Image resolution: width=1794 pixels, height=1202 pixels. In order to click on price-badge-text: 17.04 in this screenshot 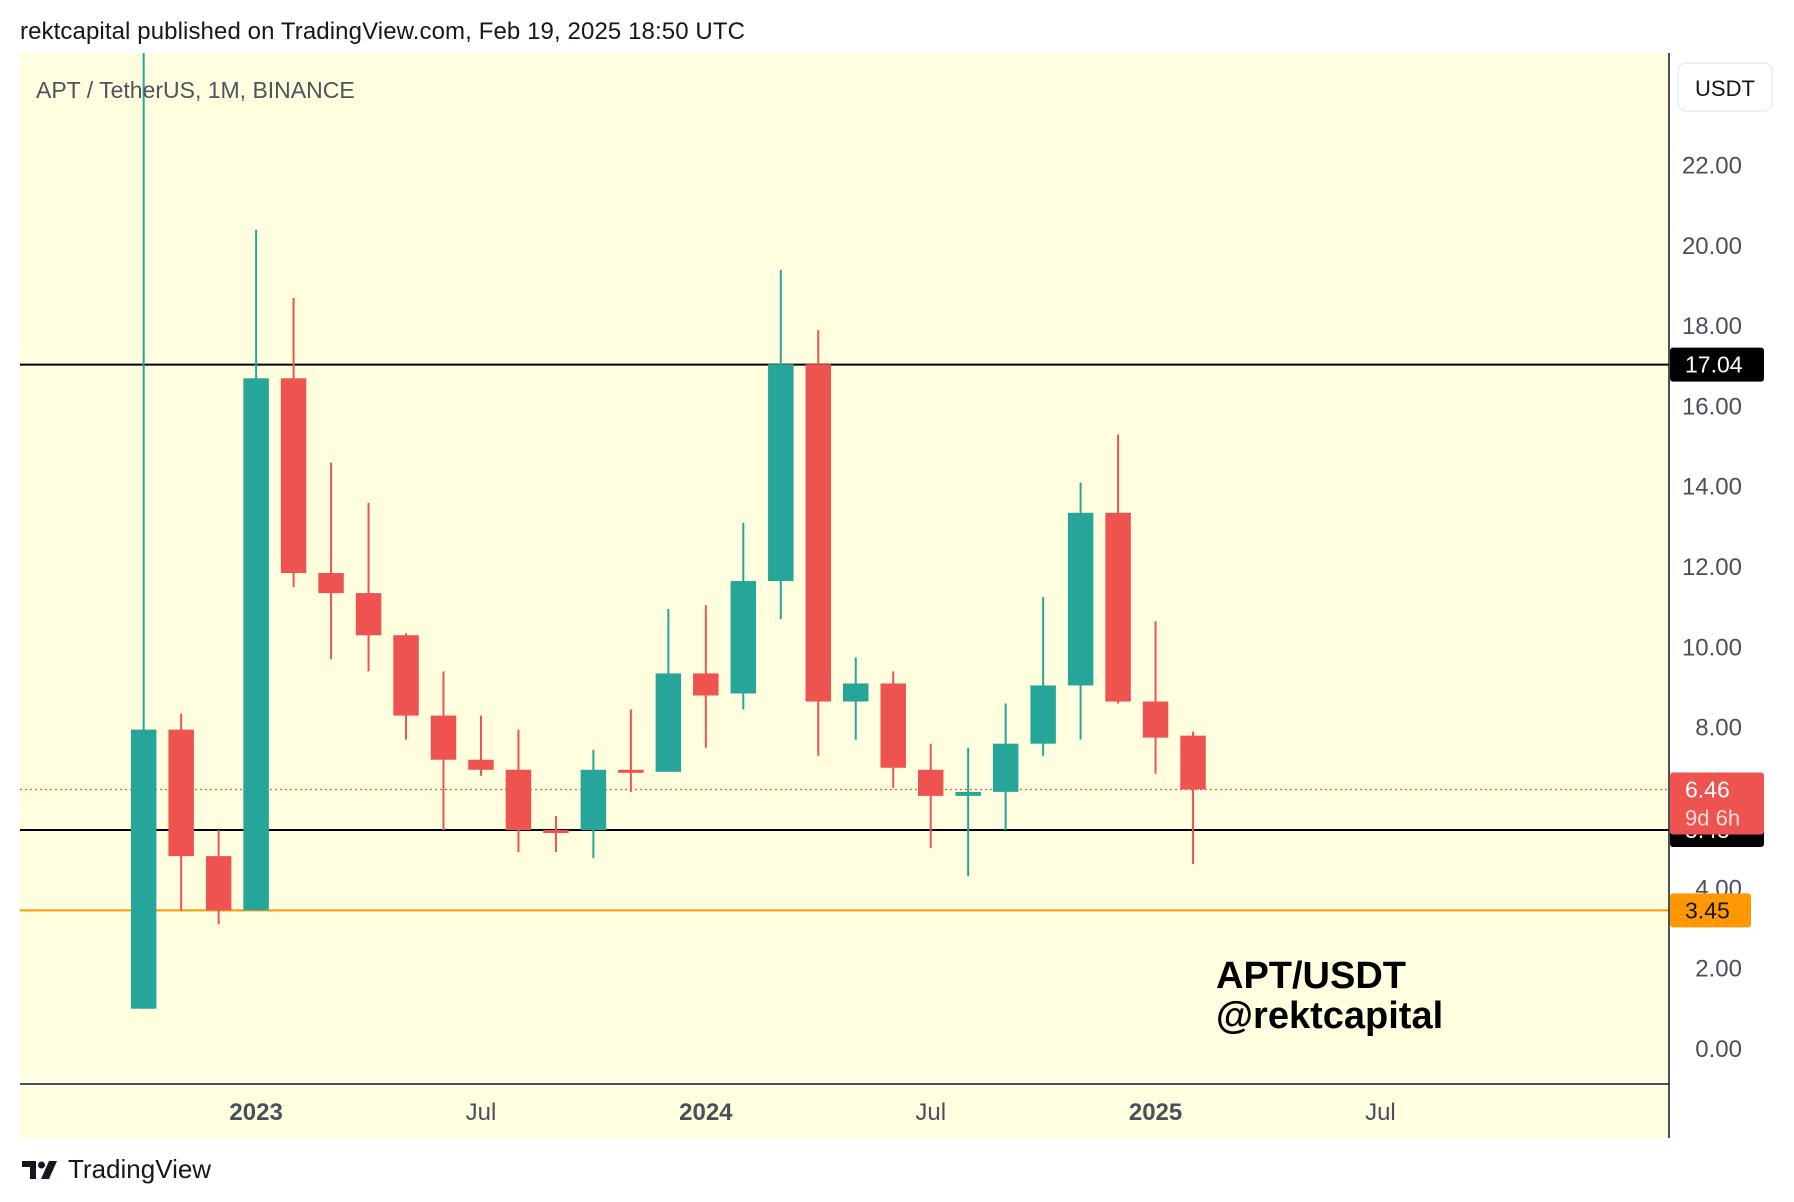, I will do `click(1714, 365)`.